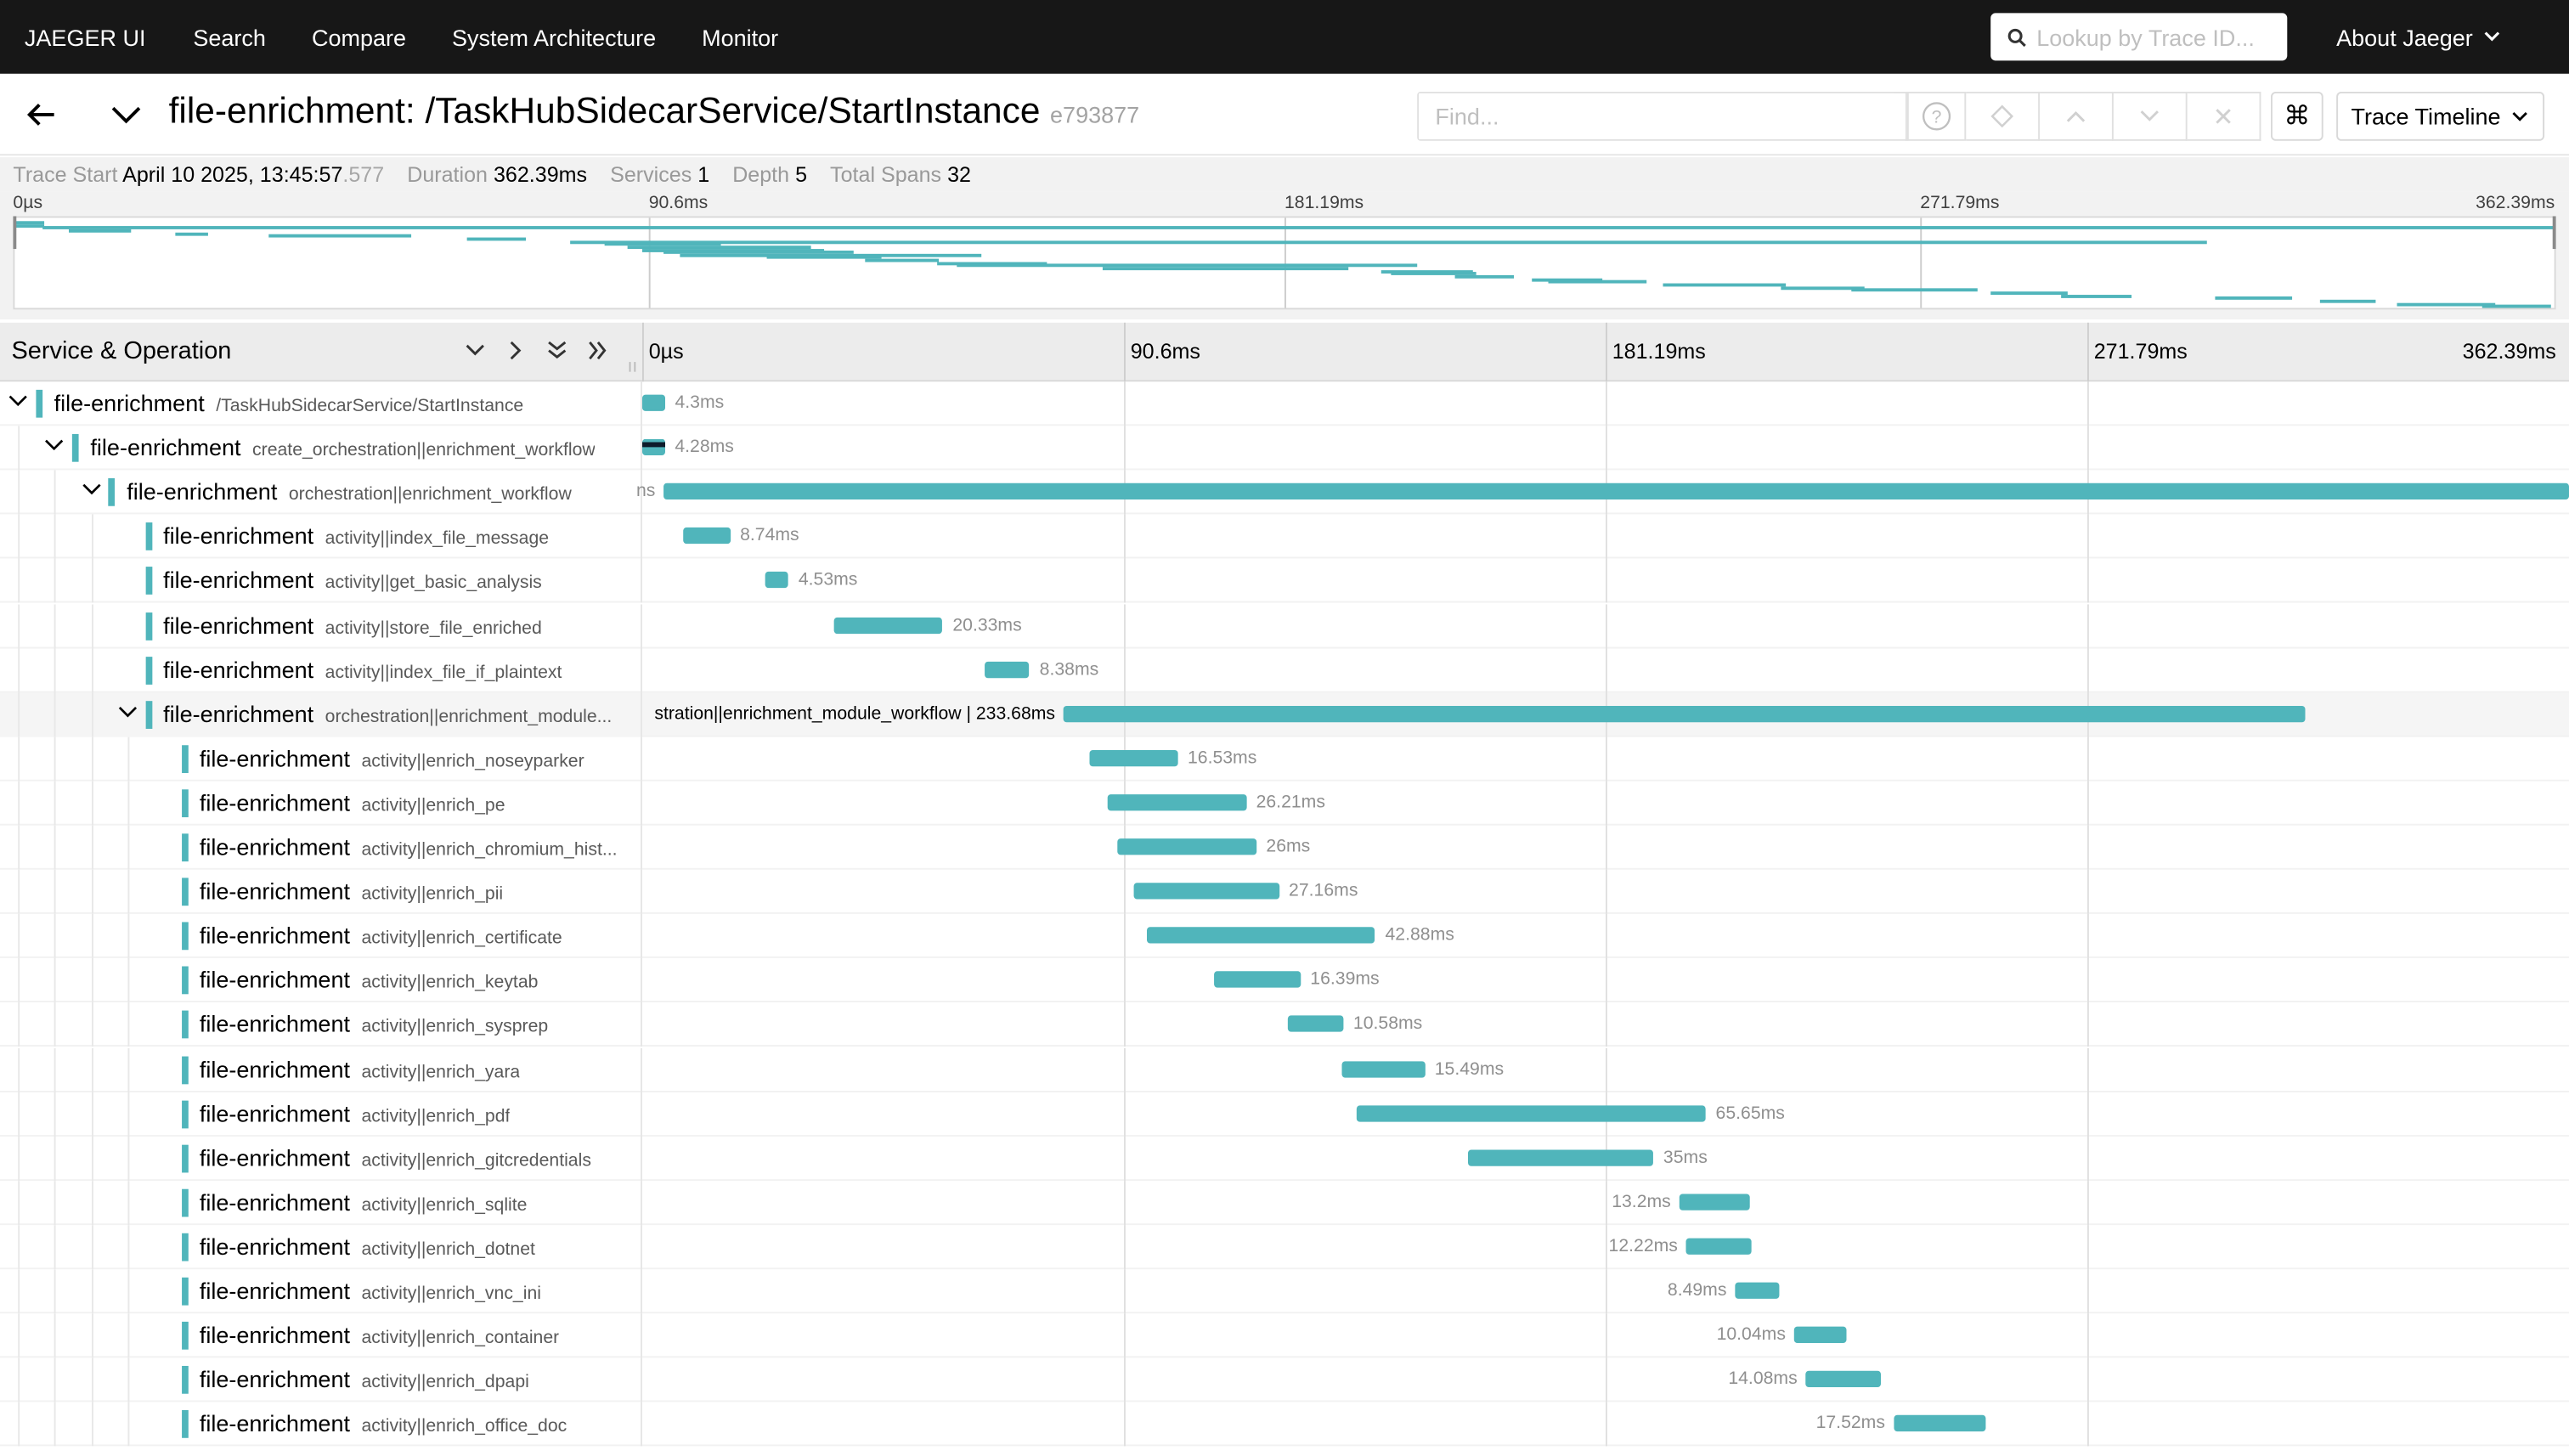 Image resolution: width=2569 pixels, height=1456 pixels. What do you see at coordinates (321, 1380) in the screenshot?
I see `span-name-cell: file-enrichment activity||enrich_dpapi` at bounding box center [321, 1380].